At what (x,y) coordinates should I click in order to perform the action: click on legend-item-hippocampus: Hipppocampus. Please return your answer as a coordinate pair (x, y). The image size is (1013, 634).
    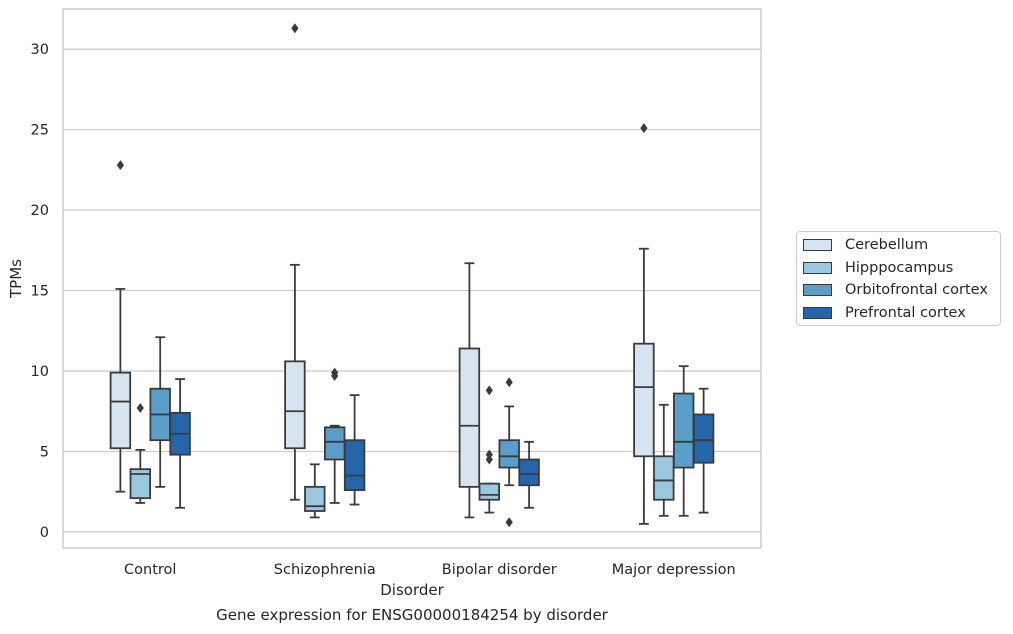
    Looking at the image, I should click on (878, 268).